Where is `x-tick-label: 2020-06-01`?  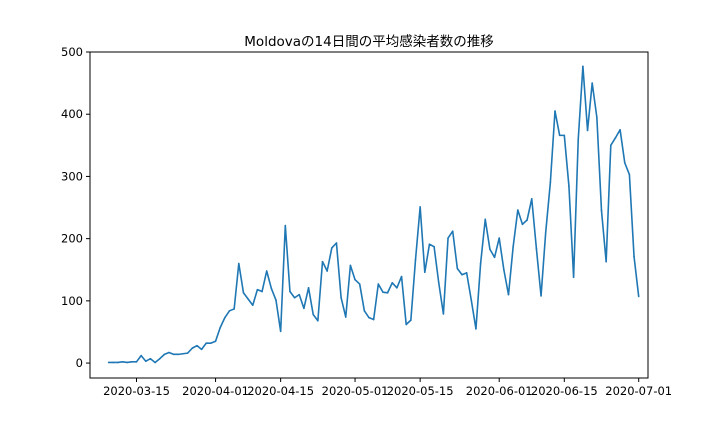
x-tick-label: 2020-06-01 is located at coordinates (499, 391).